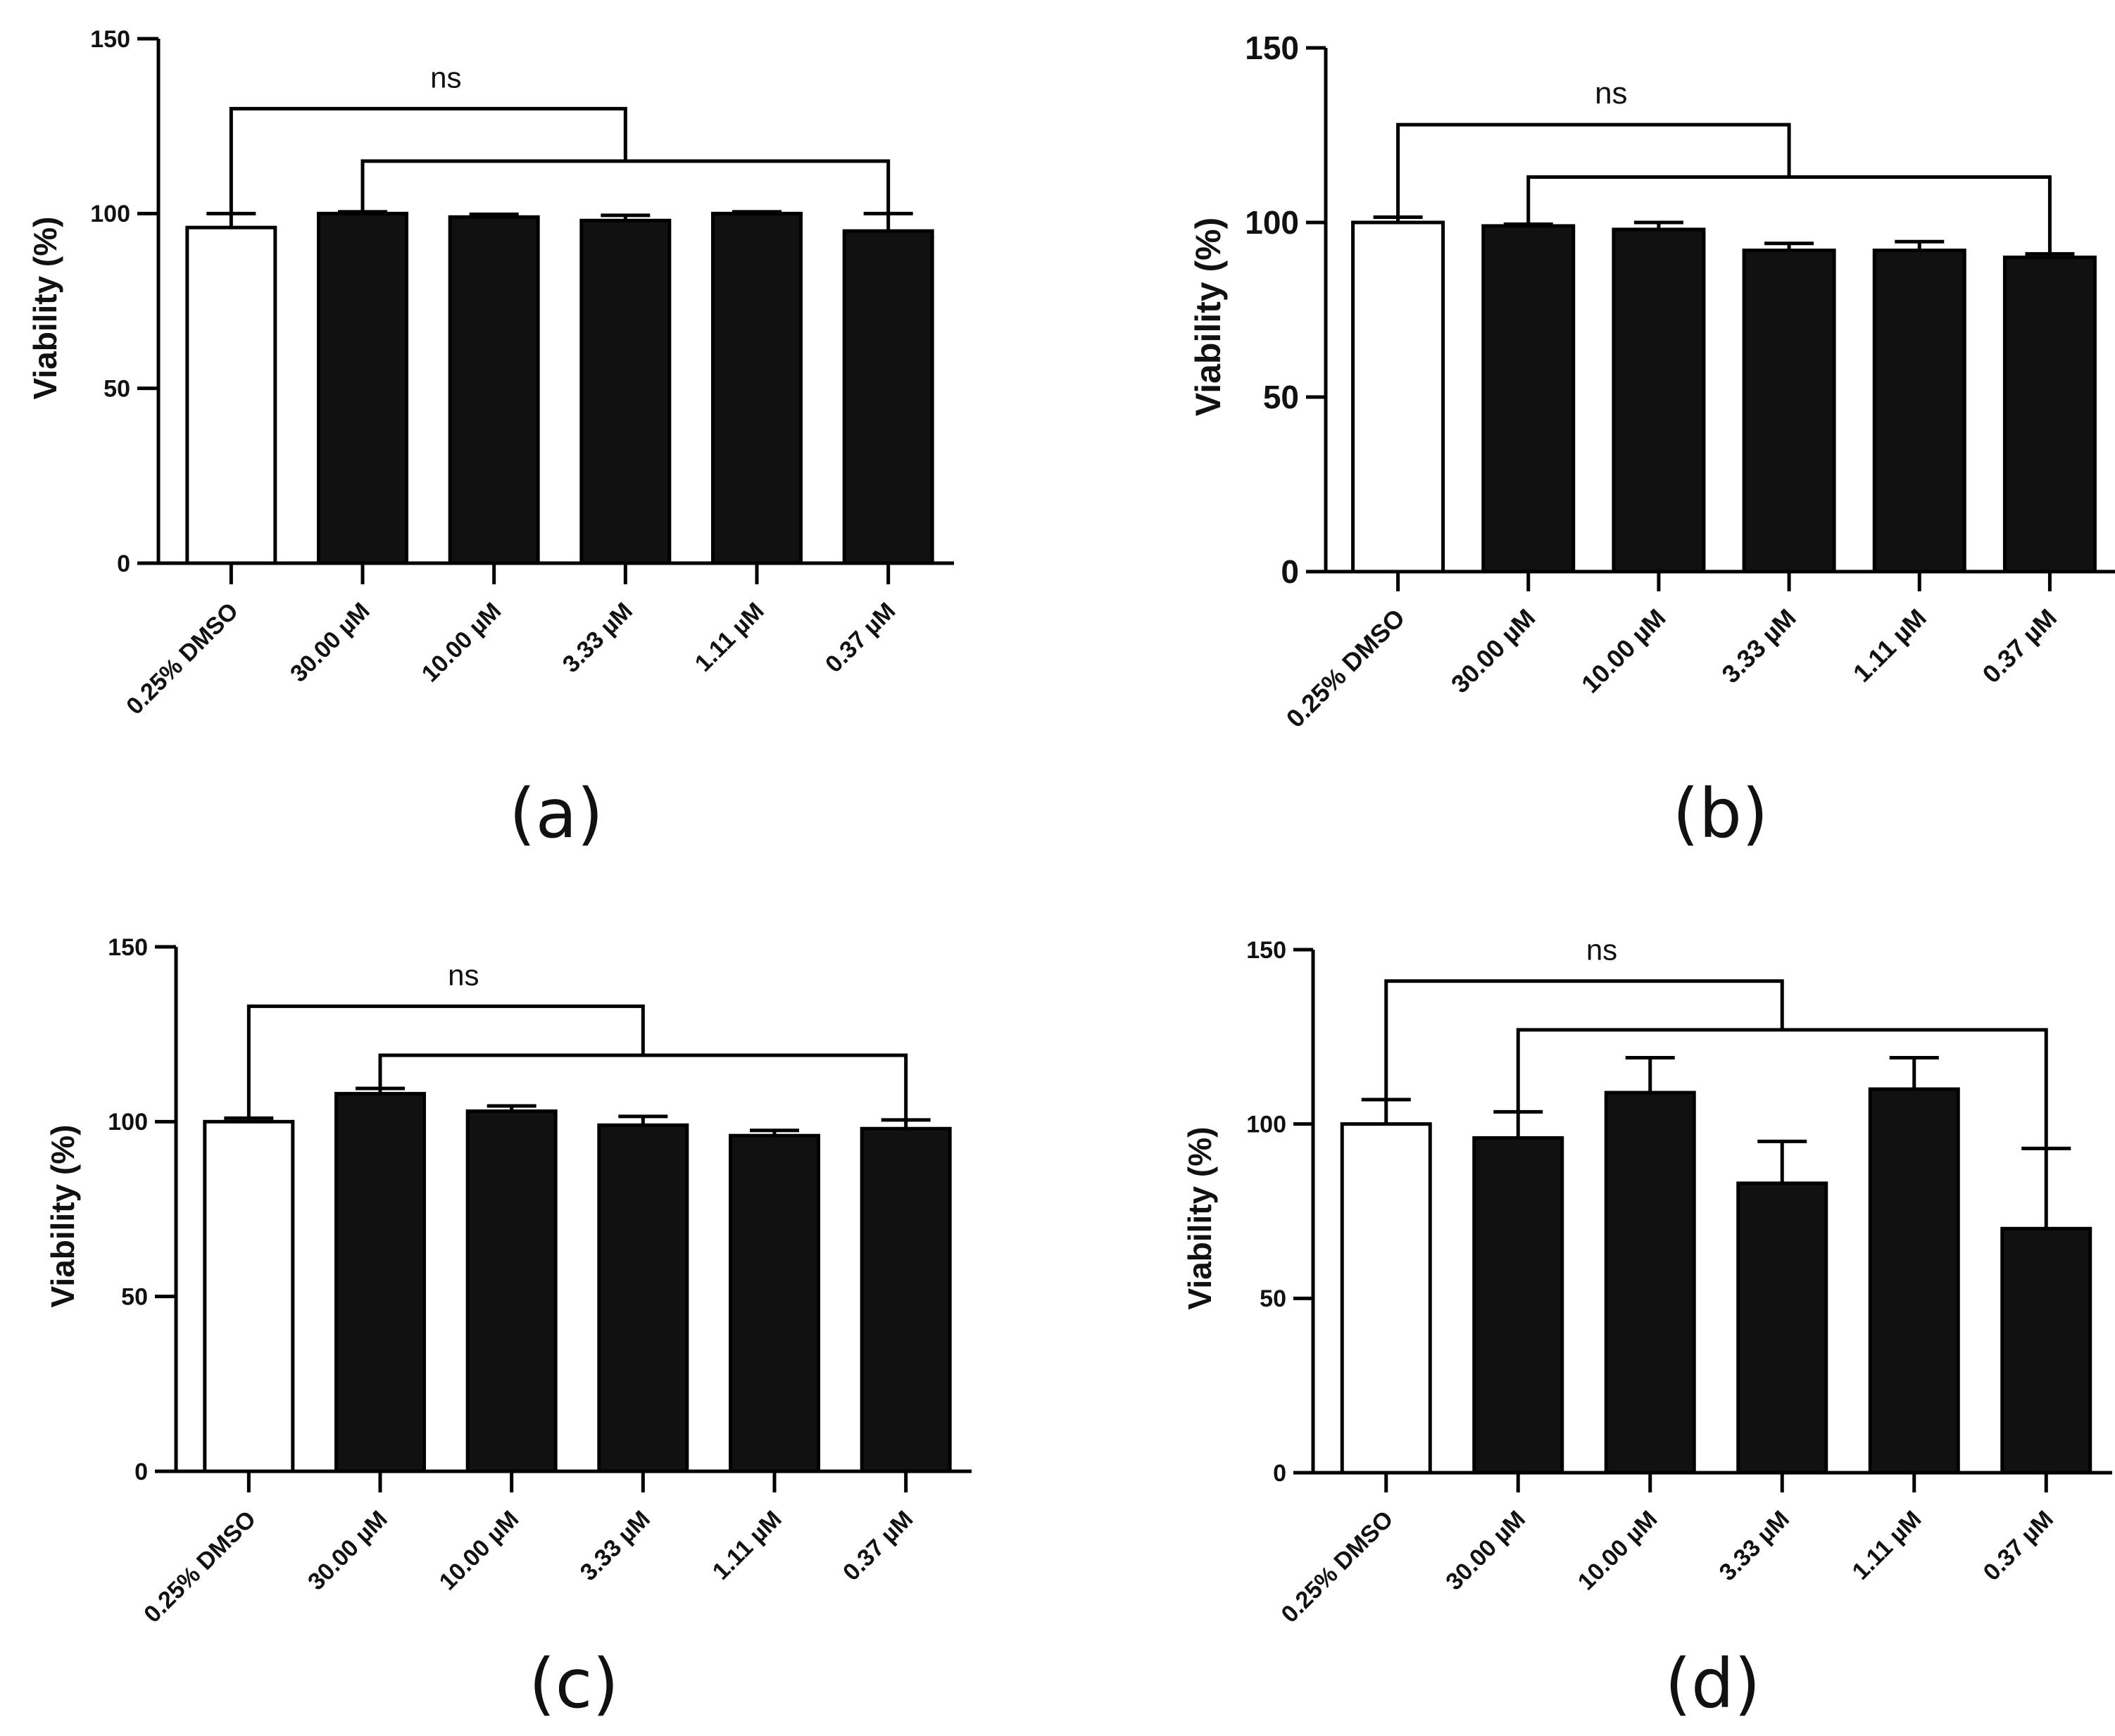  I want to click on panel-label-b: (b), so click(1720, 813).